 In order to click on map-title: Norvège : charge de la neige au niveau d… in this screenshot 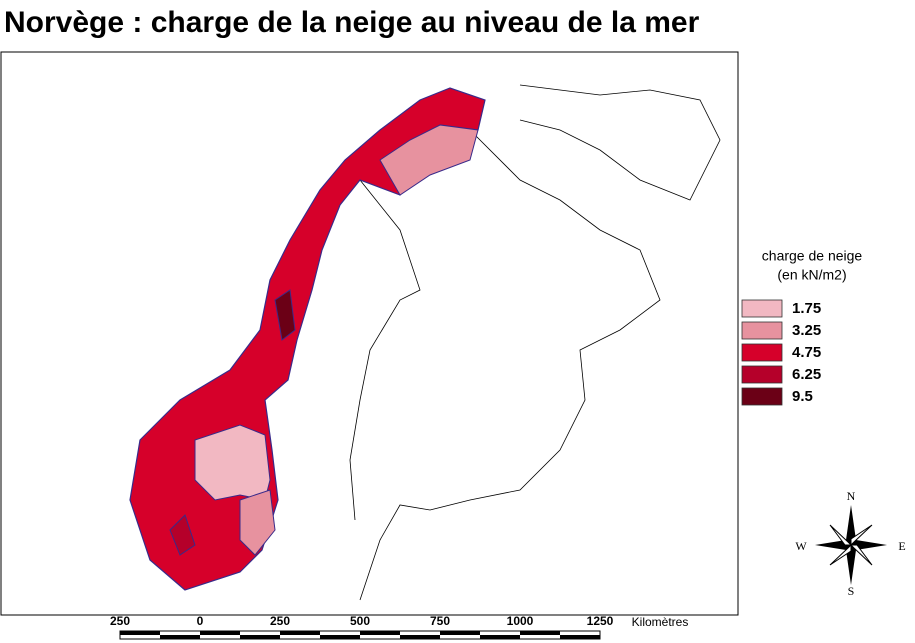, I will do `click(352, 22)`.